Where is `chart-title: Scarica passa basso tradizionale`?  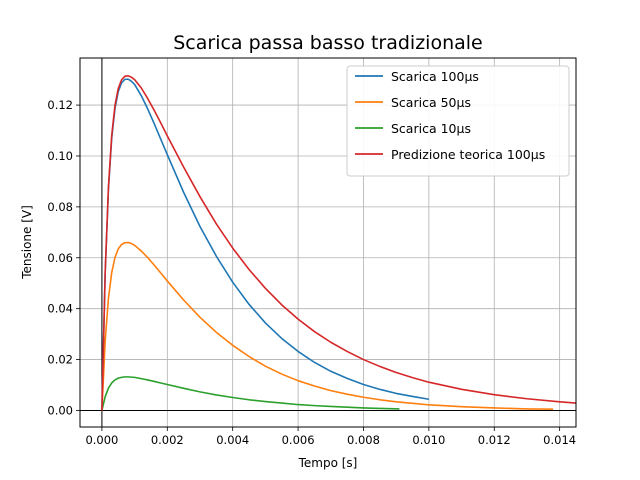
chart-title: Scarica passa basso tradizionale is located at coordinates (328, 43).